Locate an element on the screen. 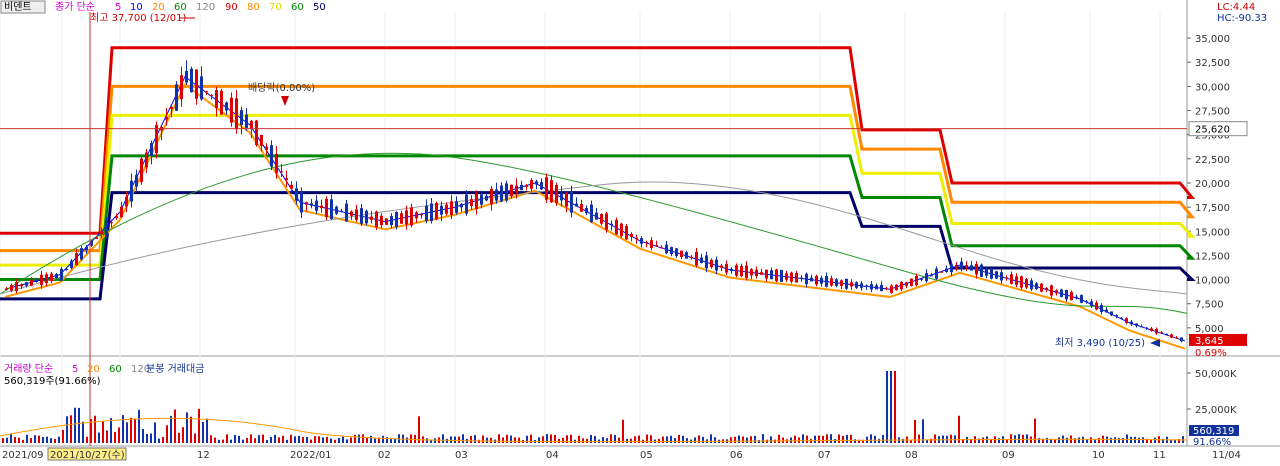 The height and width of the screenshot is (466, 1280). current-change-label: 0.69% is located at coordinates (1211, 353).